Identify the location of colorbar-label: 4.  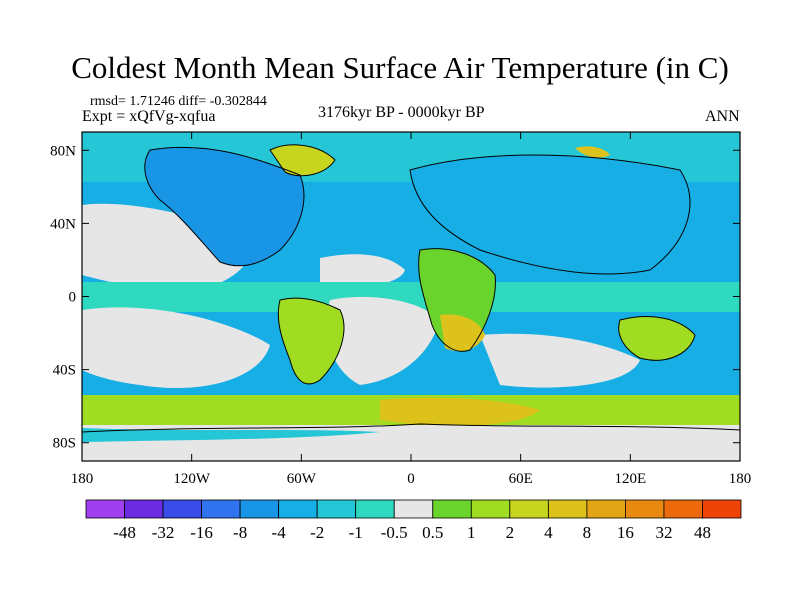
(548, 532).